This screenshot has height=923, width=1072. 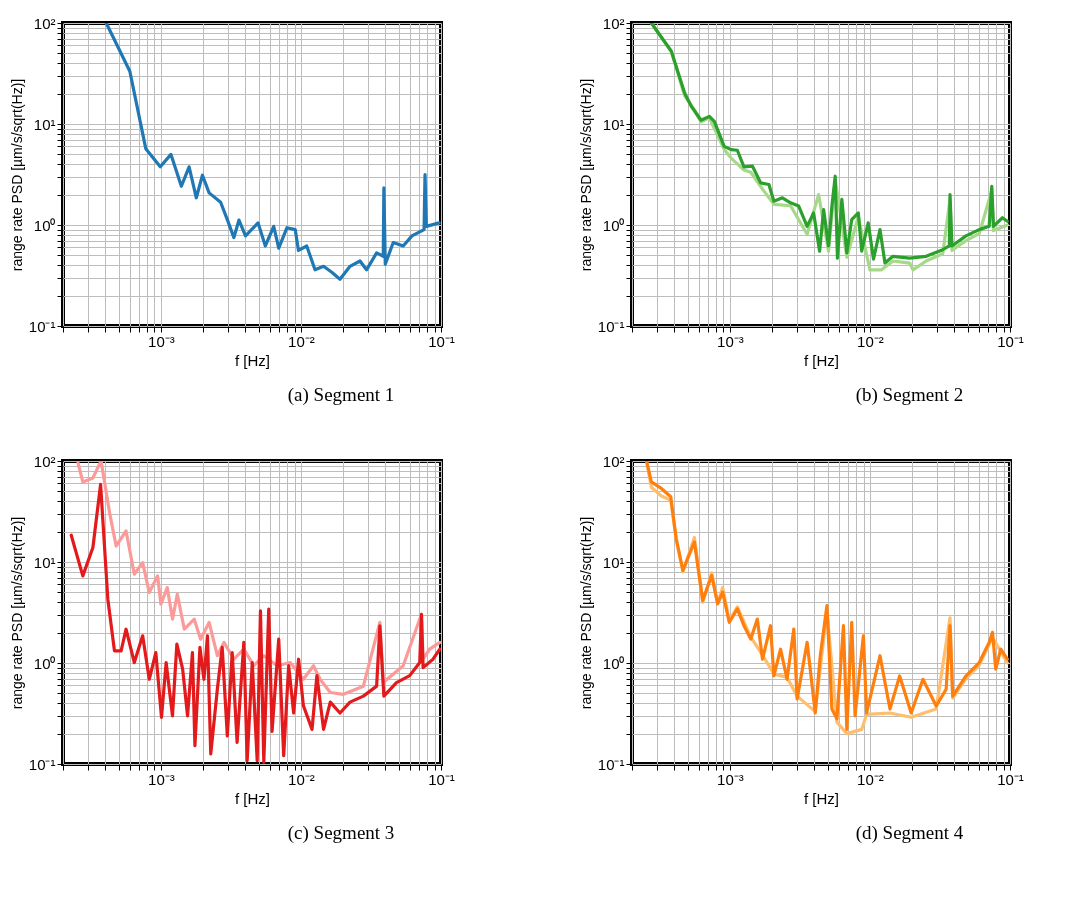 I want to click on text: (a) Segment 1, so click(x=341, y=395).